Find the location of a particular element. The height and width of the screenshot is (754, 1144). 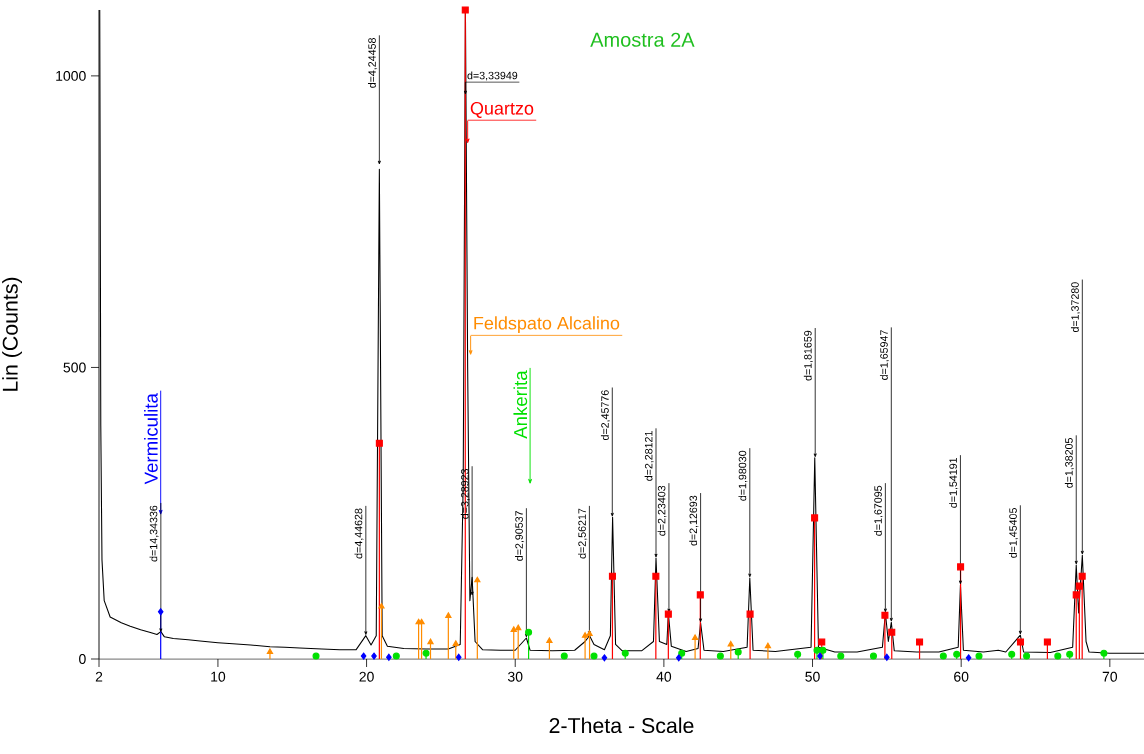

annotation: d=4,44628 is located at coordinates (359, 533).